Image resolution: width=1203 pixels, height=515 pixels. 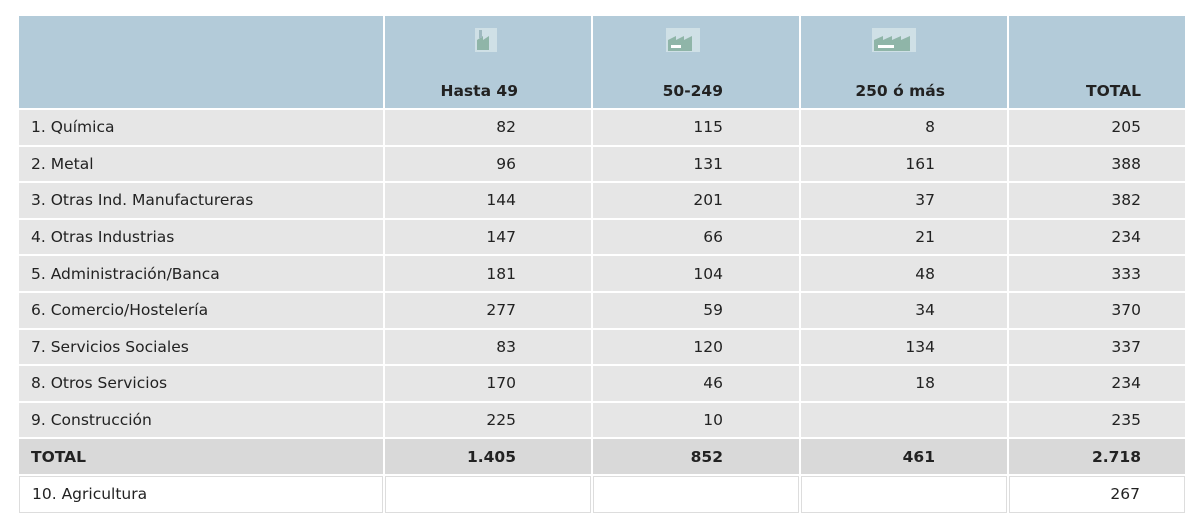 I want to click on value-cell: 115, so click(x=696, y=127).